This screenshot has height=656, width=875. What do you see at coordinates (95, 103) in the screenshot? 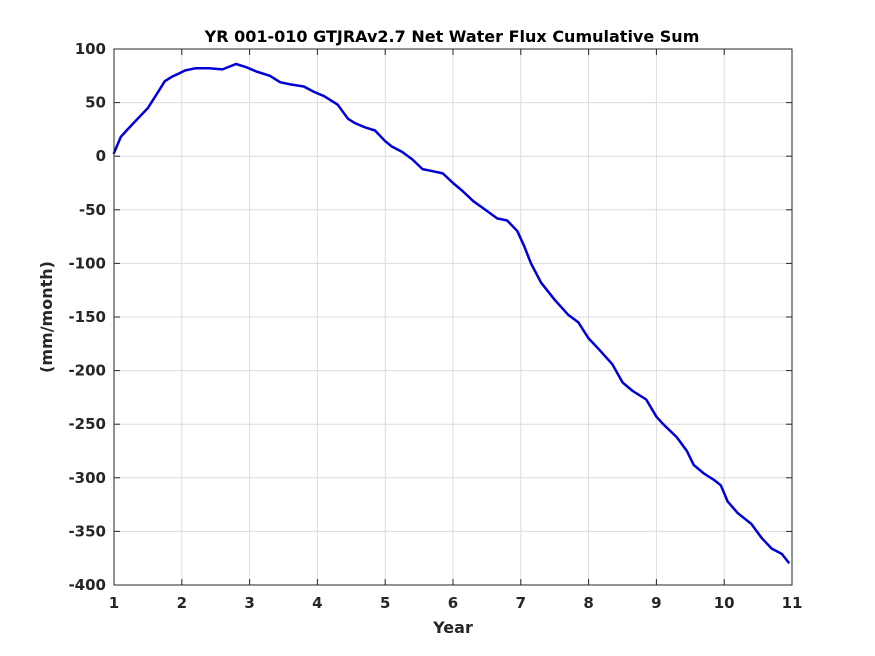
I see `y-tick-label: 50` at bounding box center [95, 103].